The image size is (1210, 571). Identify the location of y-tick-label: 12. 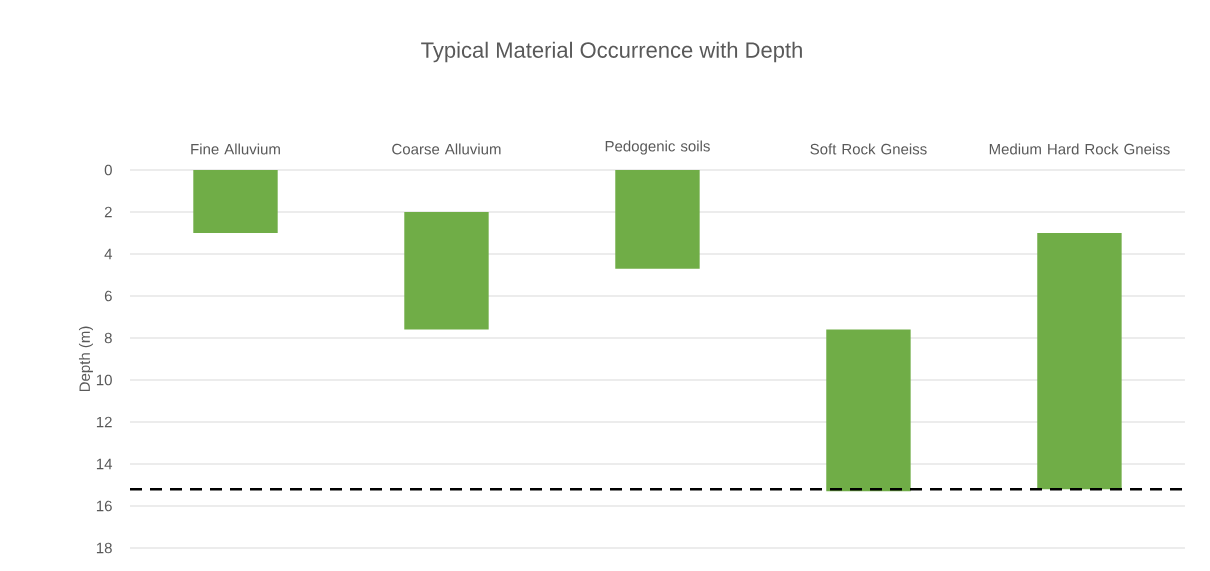
(104, 422).